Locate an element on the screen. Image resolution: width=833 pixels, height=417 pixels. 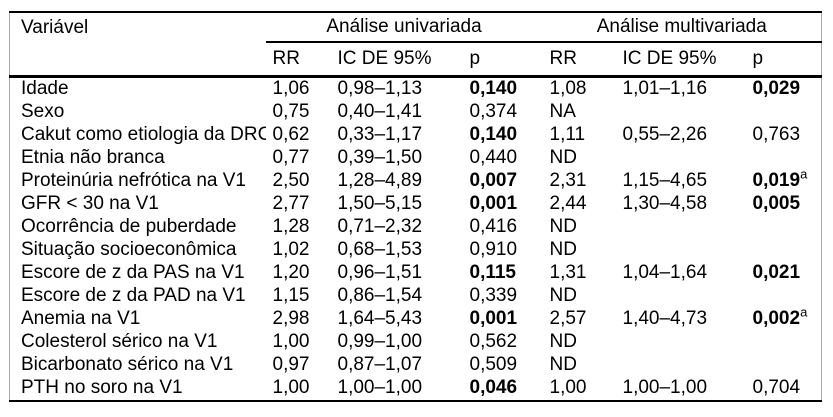
cell-uni-p: 0,374 is located at coordinates (503, 112).